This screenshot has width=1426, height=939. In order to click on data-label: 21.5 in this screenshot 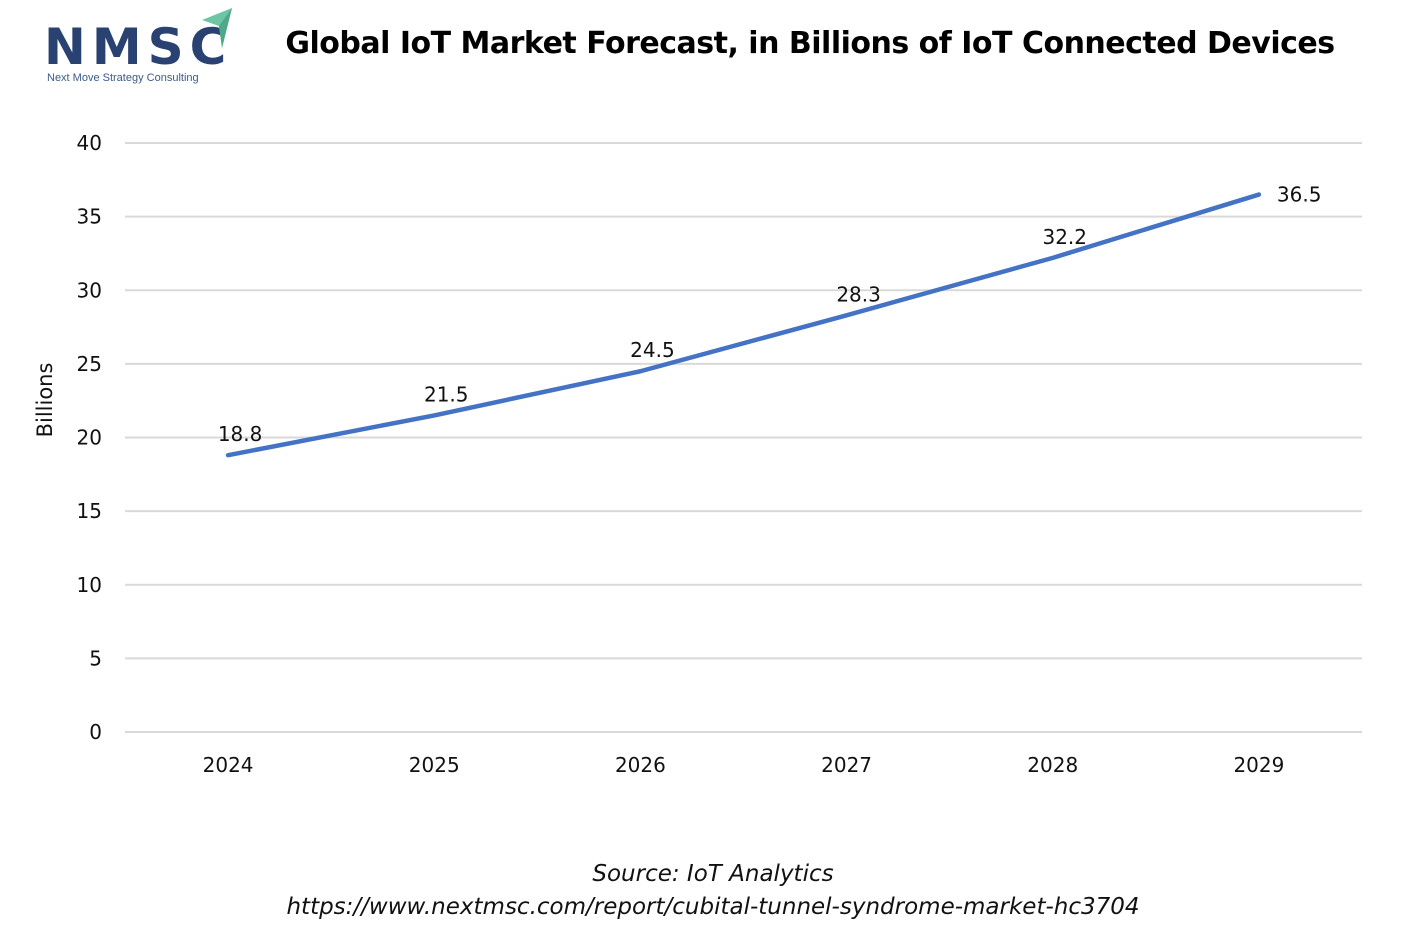, I will do `click(446, 394)`.